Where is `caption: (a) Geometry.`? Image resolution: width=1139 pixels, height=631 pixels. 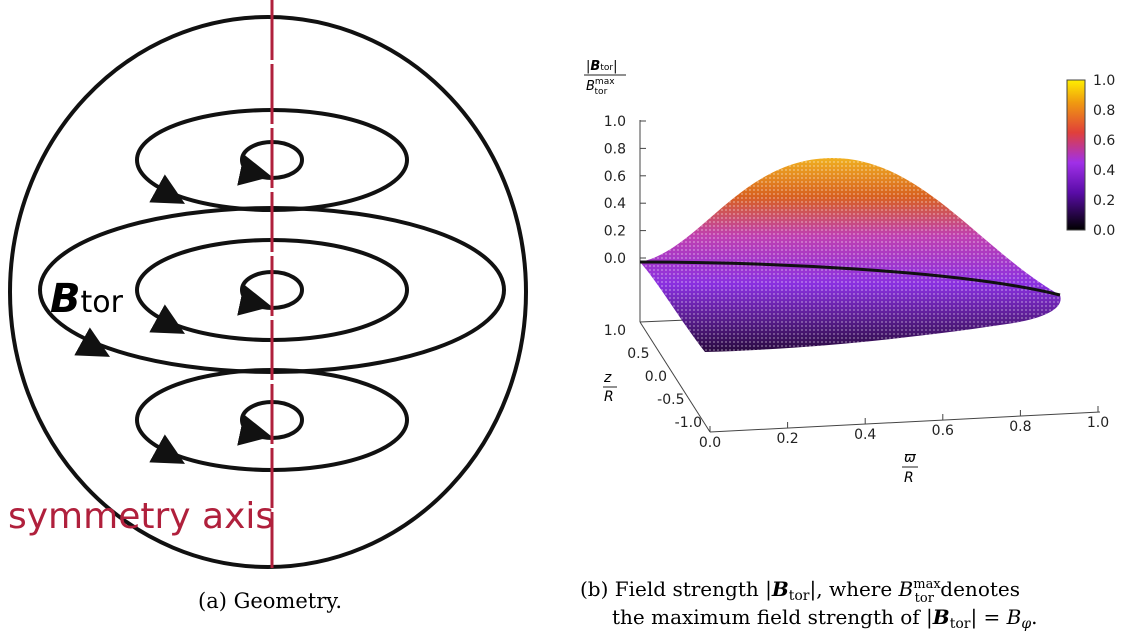 caption: (a) Geometry. is located at coordinates (270, 601).